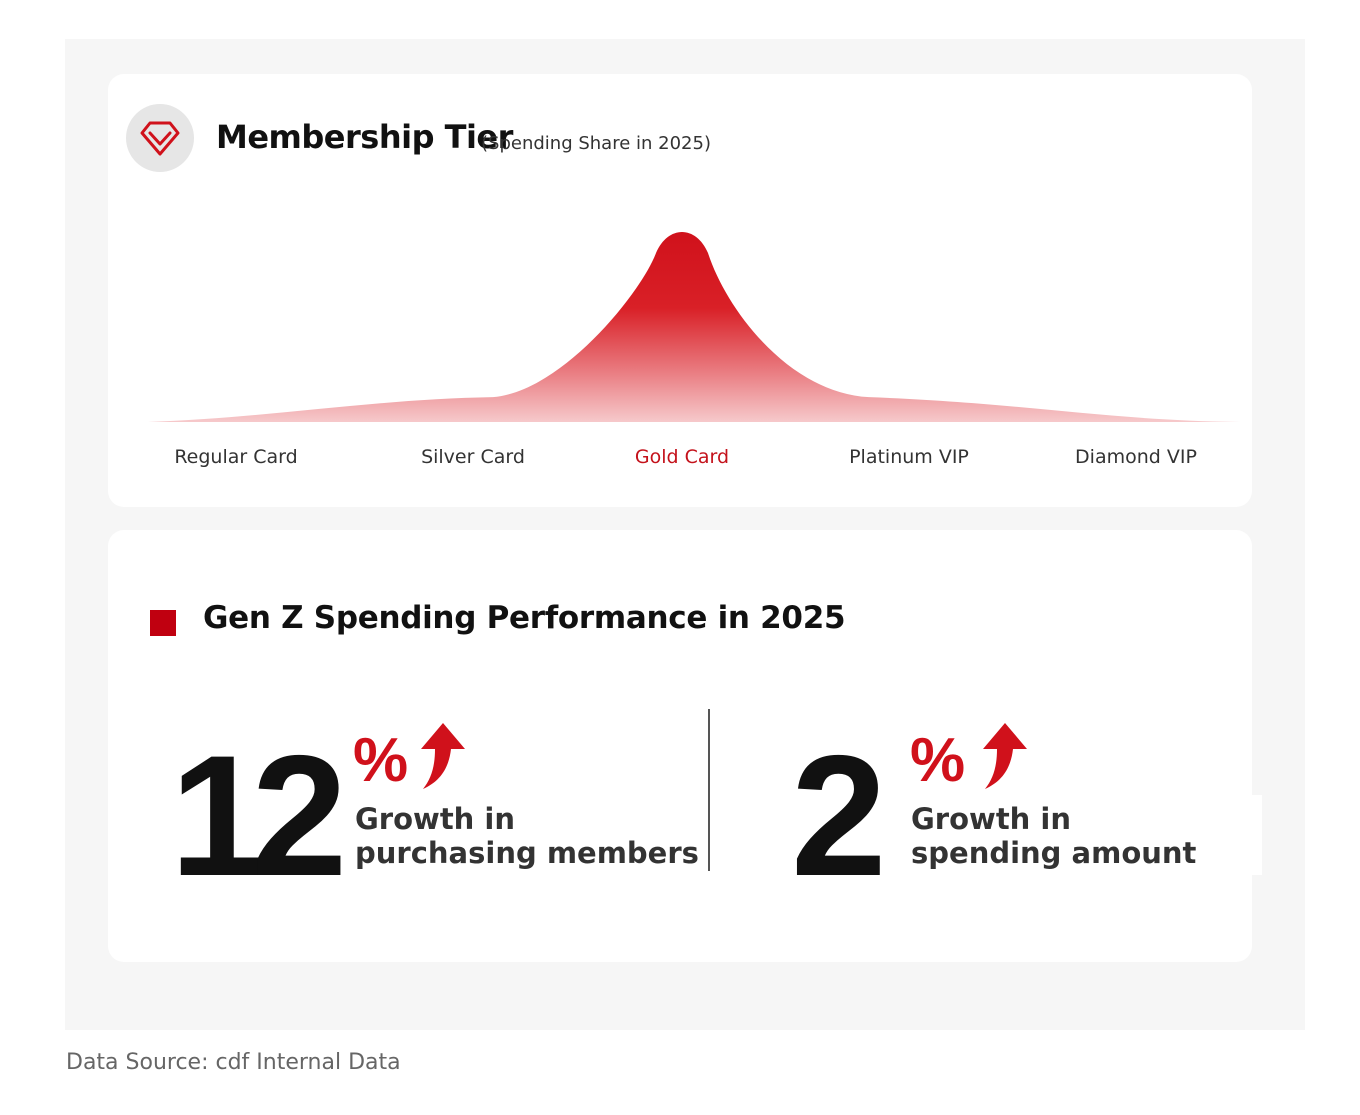  Describe the element at coordinates (1136, 457) in the screenshot. I see `tier-label-diamond-vip: Diamond VIP` at that location.